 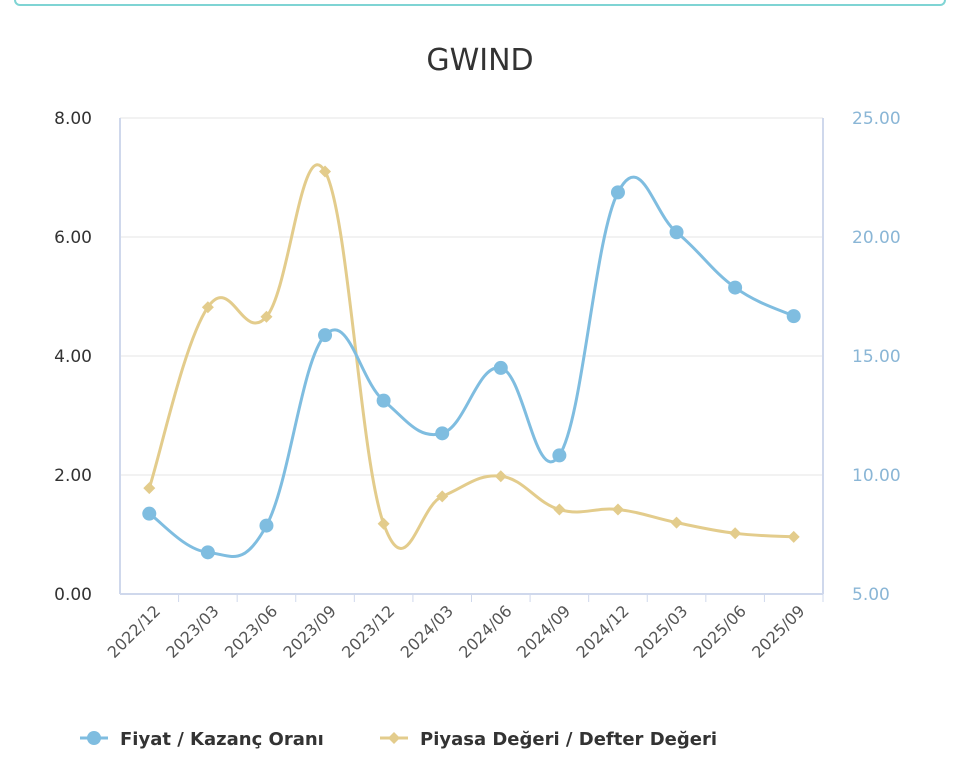 I want to click on panel-top-border, so click(x=480, y=3).